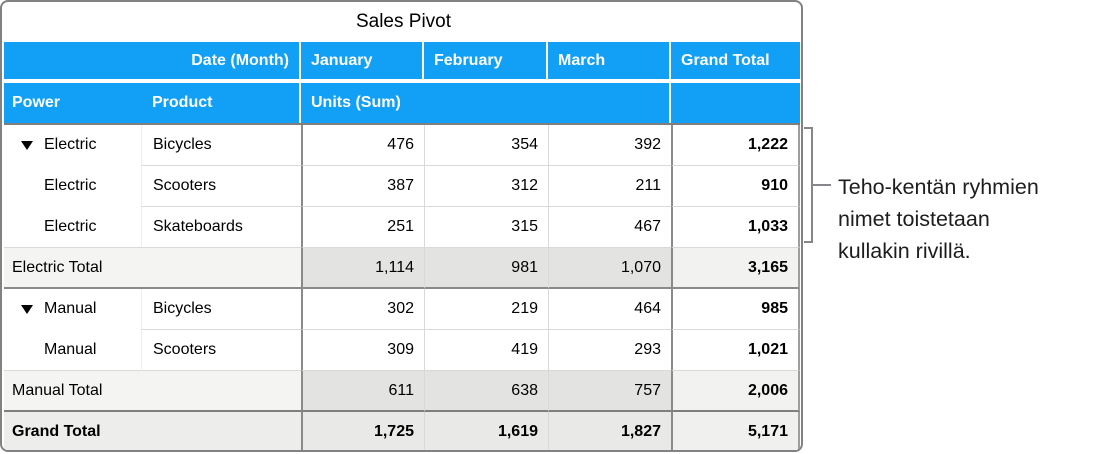 This screenshot has width=1119, height=454. What do you see at coordinates (914, 219) in the screenshot?
I see `callout-line: nimet toistetaan` at bounding box center [914, 219].